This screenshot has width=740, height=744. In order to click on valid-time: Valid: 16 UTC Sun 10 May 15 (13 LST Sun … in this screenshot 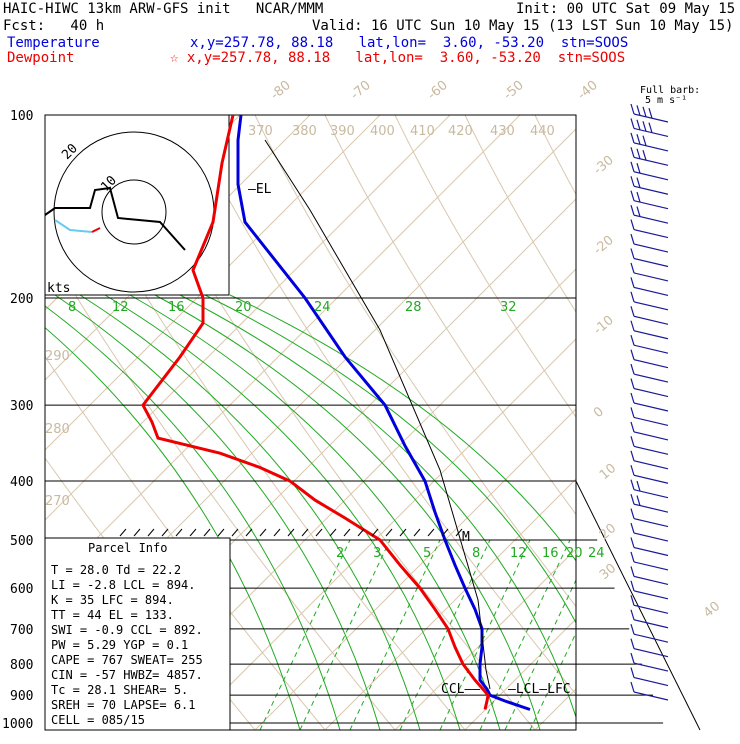, I will do `click(523, 26)`.